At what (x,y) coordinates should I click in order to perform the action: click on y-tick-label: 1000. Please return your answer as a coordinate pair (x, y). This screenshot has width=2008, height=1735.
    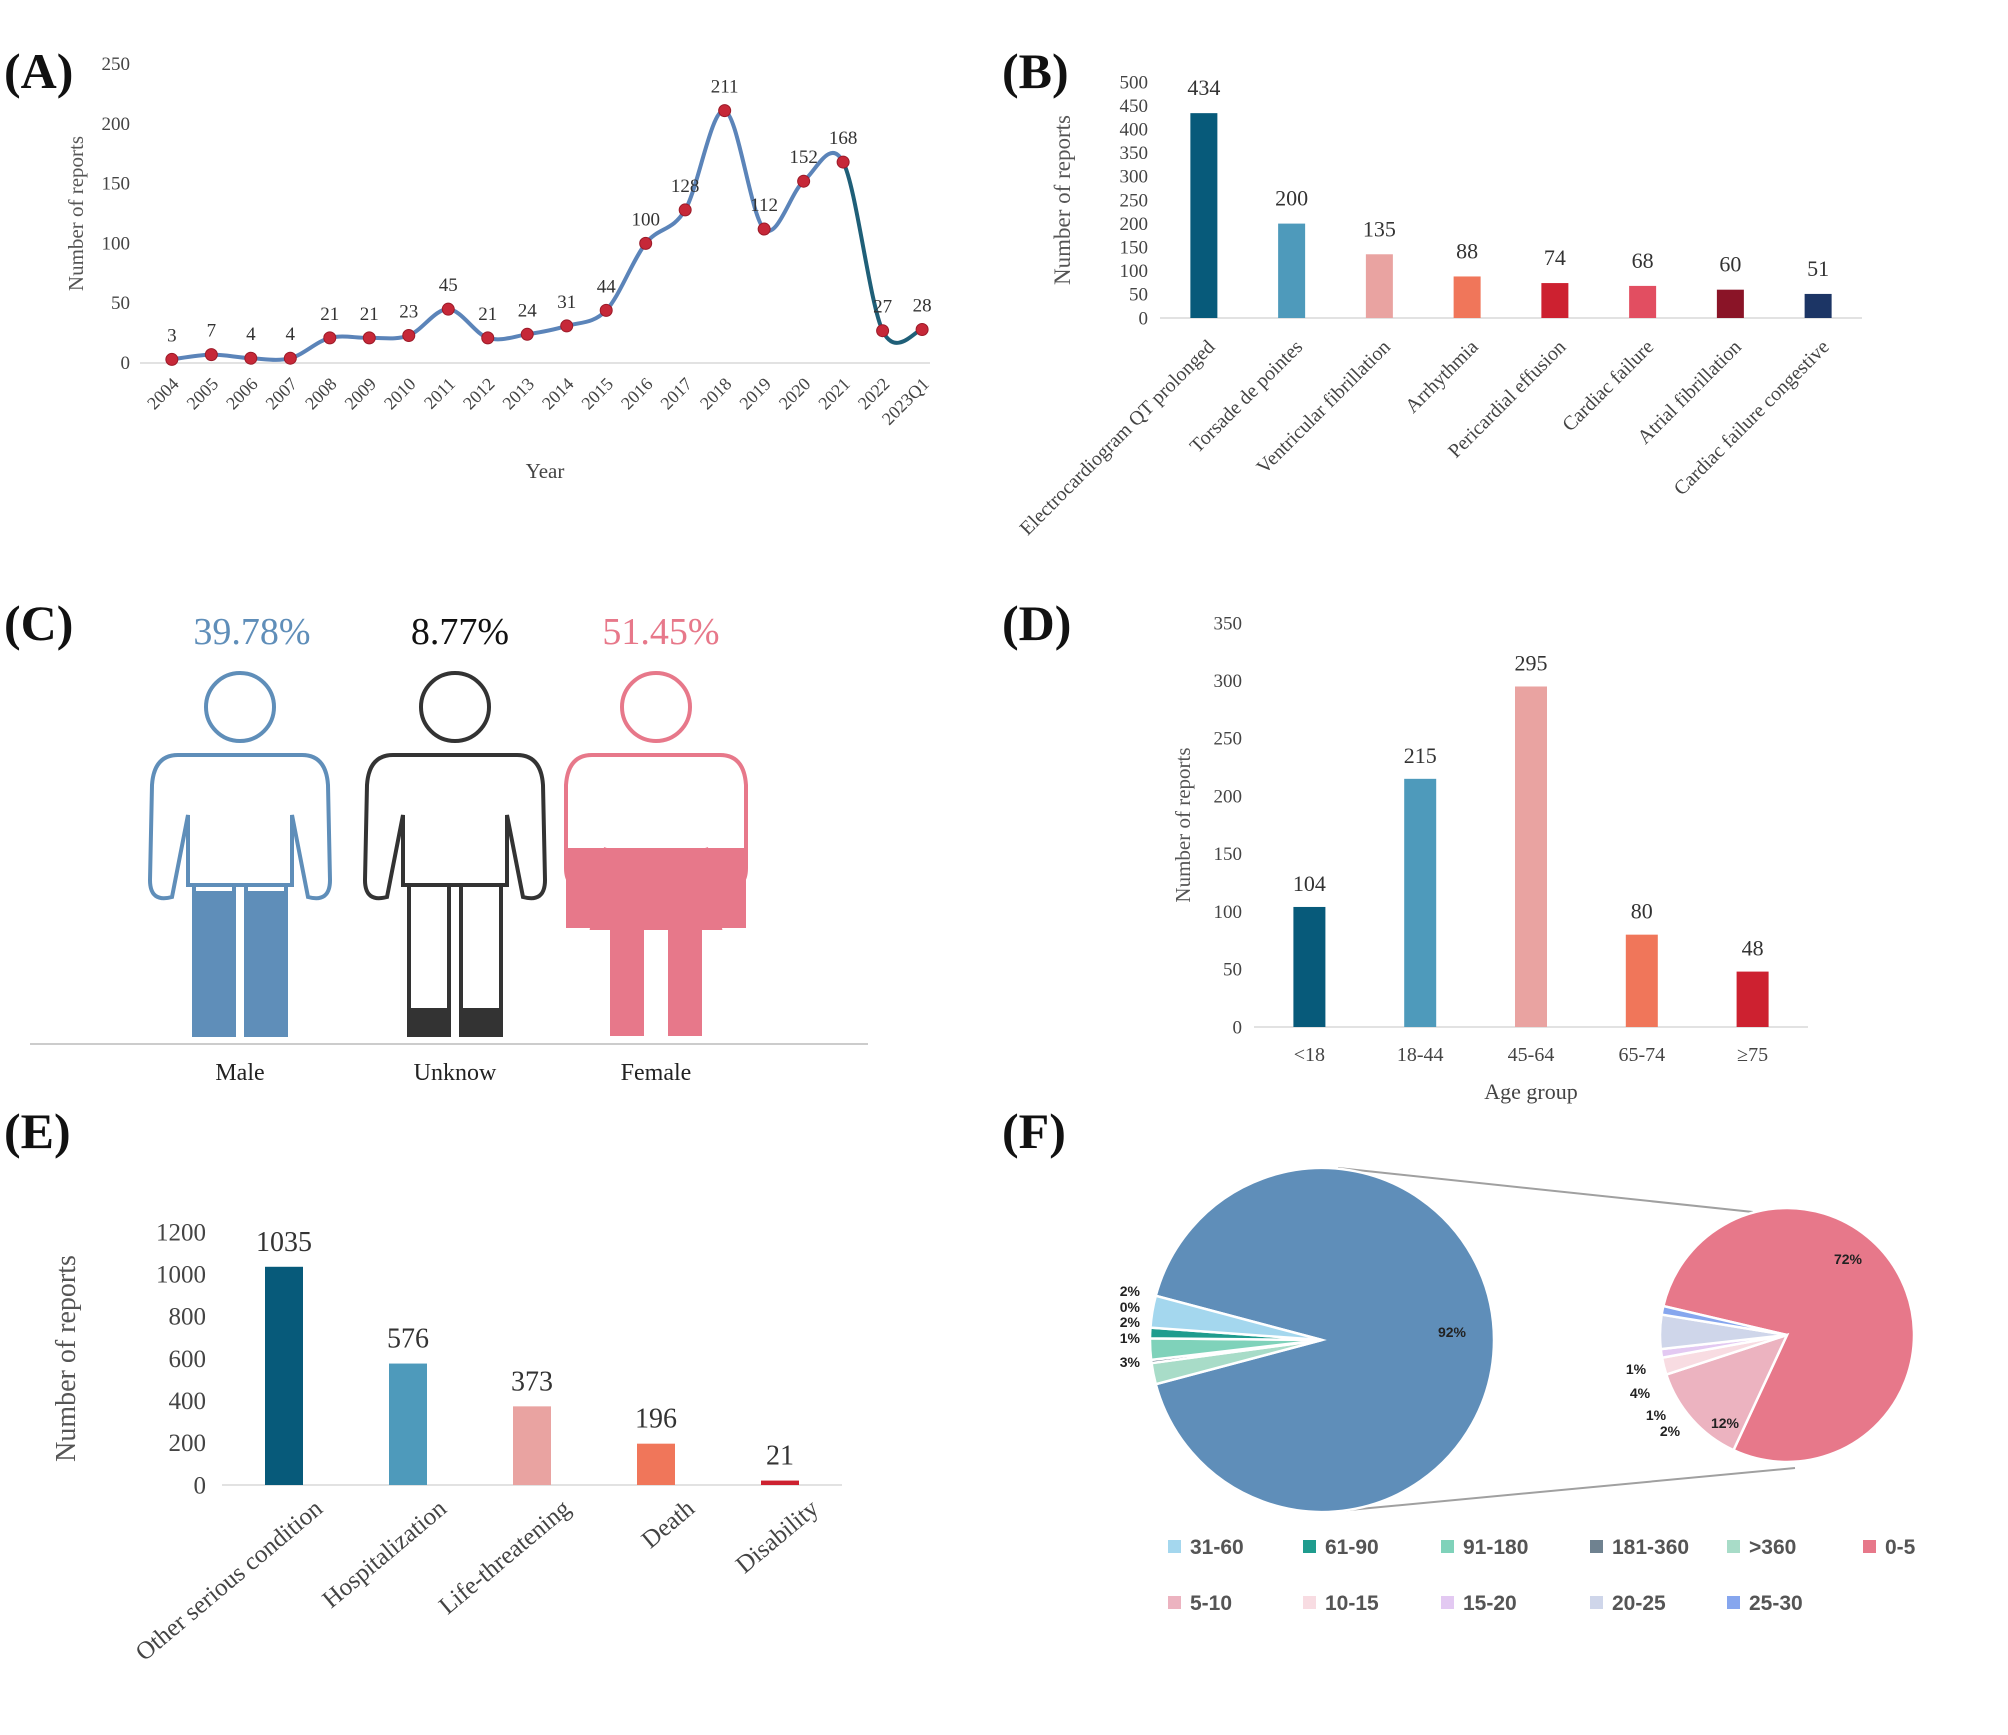
    Looking at the image, I should click on (181, 1274).